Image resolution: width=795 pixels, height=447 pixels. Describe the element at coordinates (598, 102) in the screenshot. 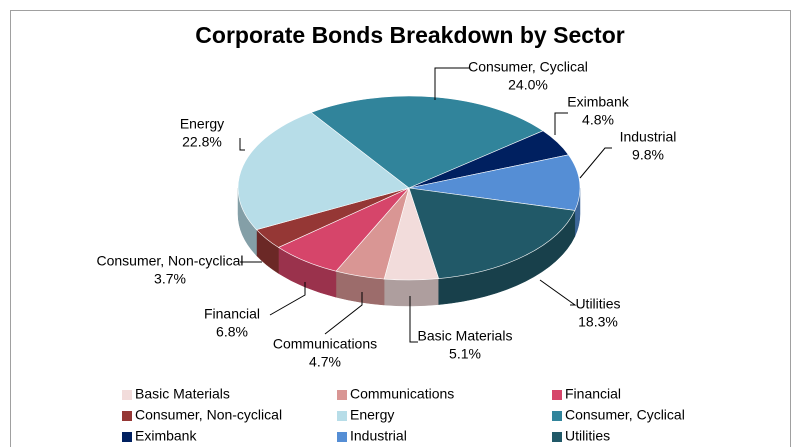

I see `data-label-name: Eximbank` at that location.